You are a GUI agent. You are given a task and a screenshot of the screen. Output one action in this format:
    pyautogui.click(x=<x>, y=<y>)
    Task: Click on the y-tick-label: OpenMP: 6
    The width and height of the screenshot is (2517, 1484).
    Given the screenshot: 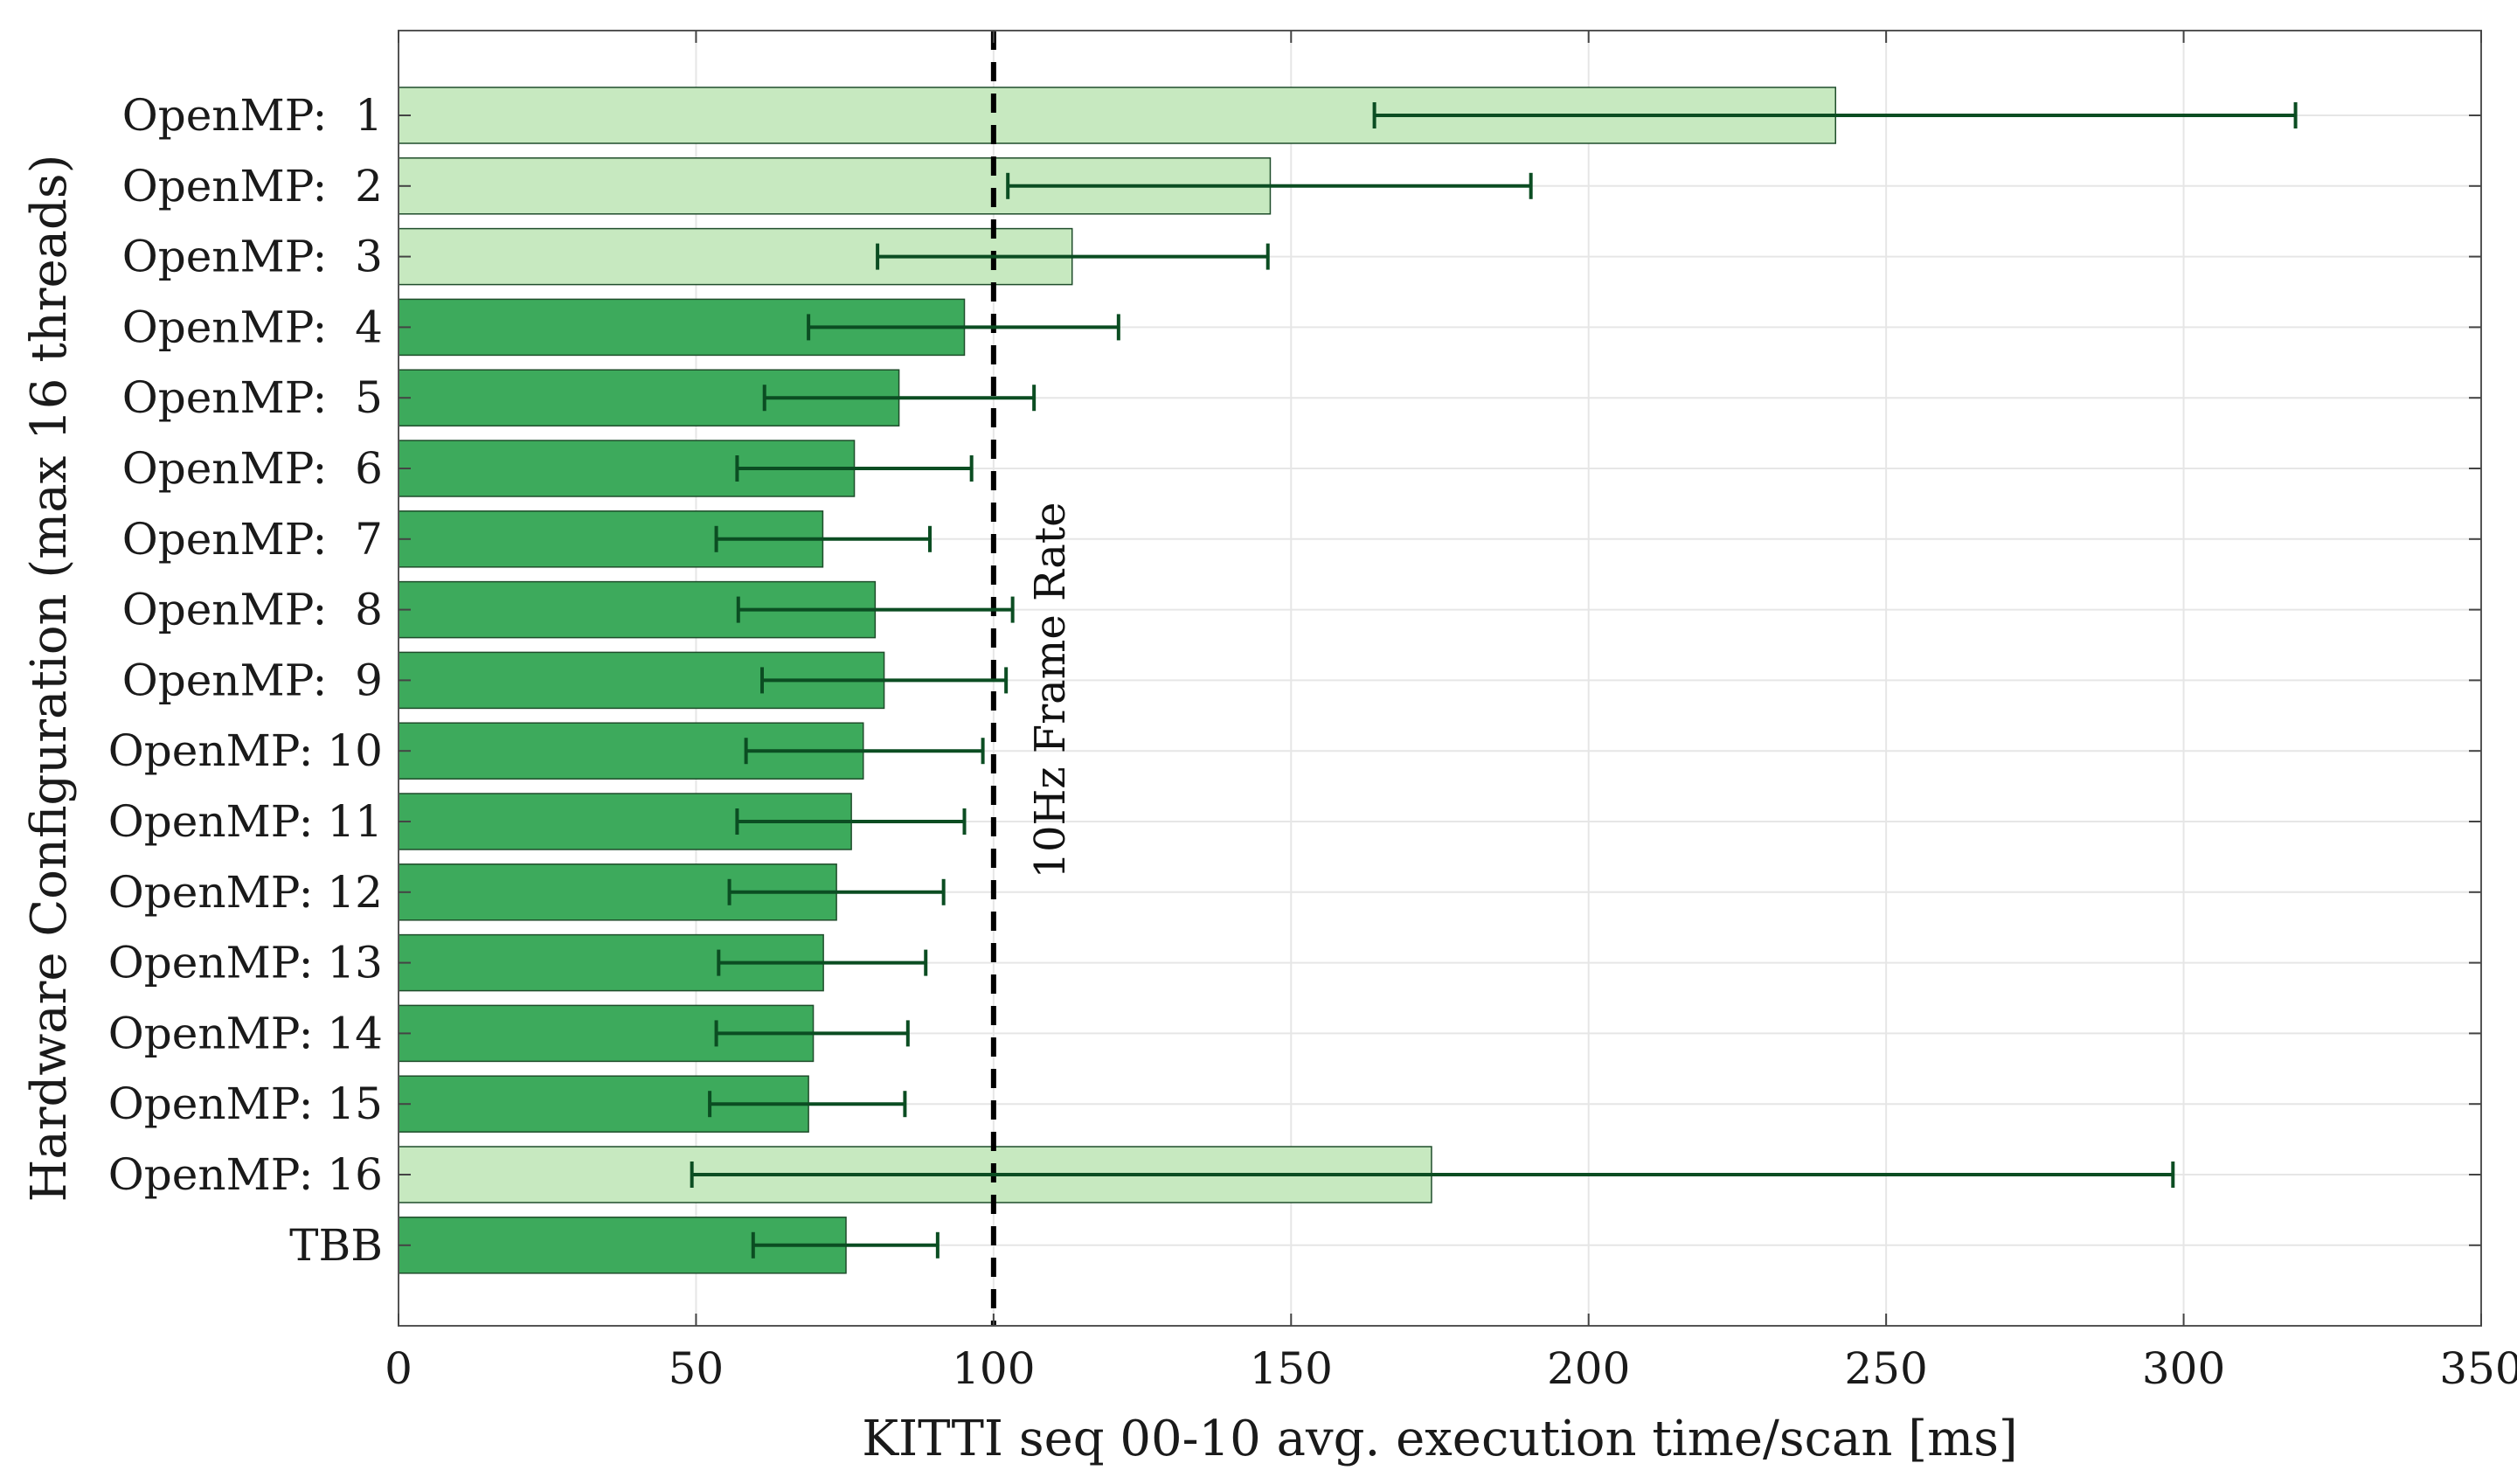 What is the action you would take?
    pyautogui.click(x=252, y=468)
    